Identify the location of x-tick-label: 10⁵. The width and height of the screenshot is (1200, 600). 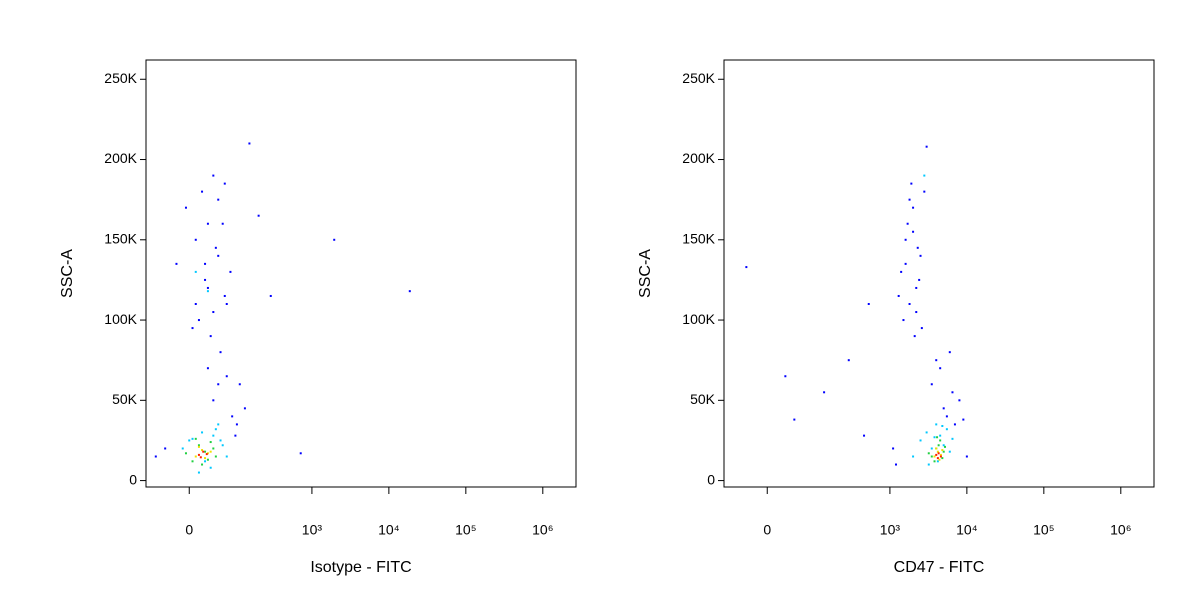
(1043, 530).